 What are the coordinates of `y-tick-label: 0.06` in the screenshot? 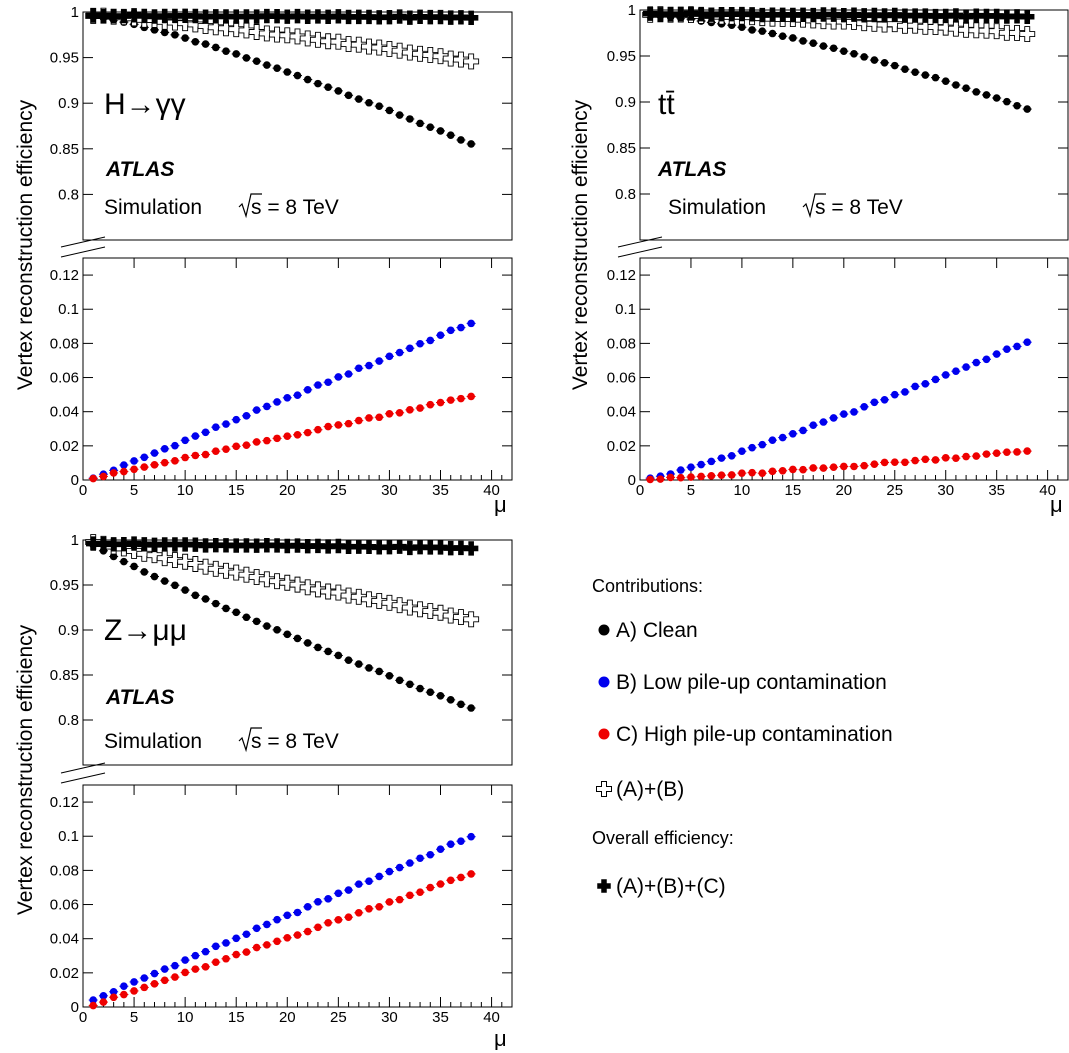 It's located at (64, 378).